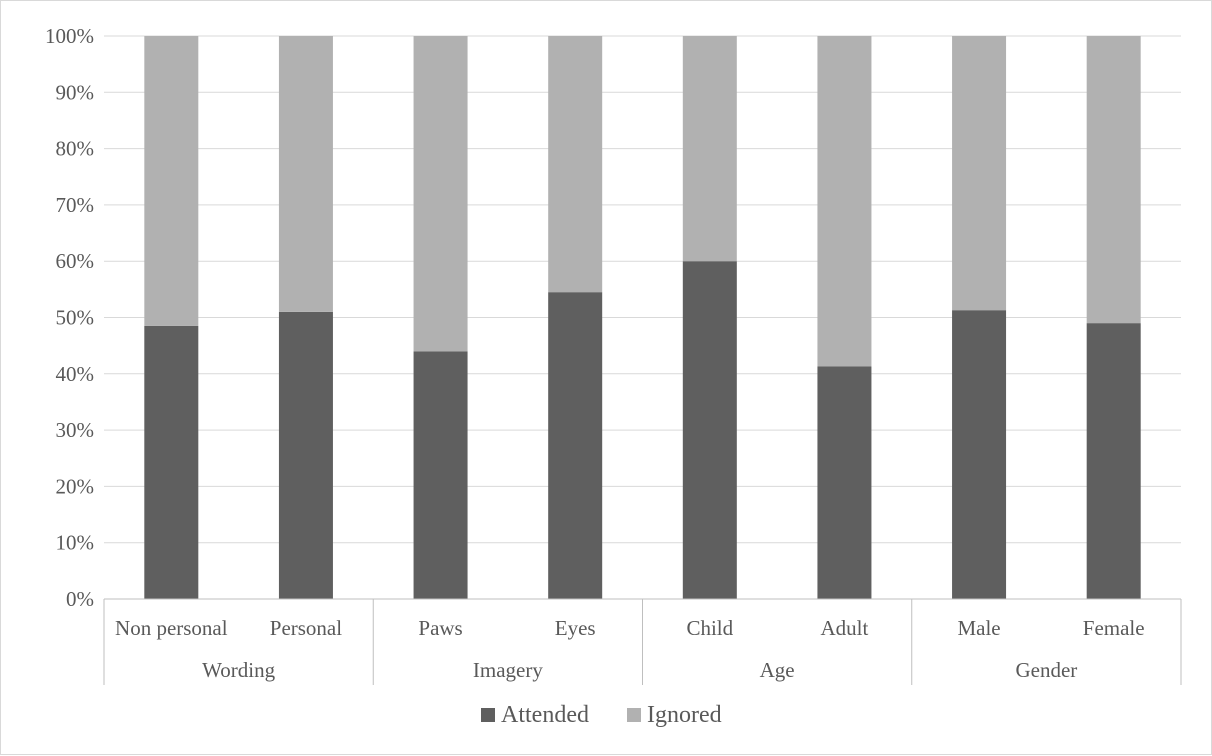 This screenshot has width=1212, height=756. Describe the element at coordinates (171, 462) in the screenshot. I see `bar-attended-non-personal` at that location.